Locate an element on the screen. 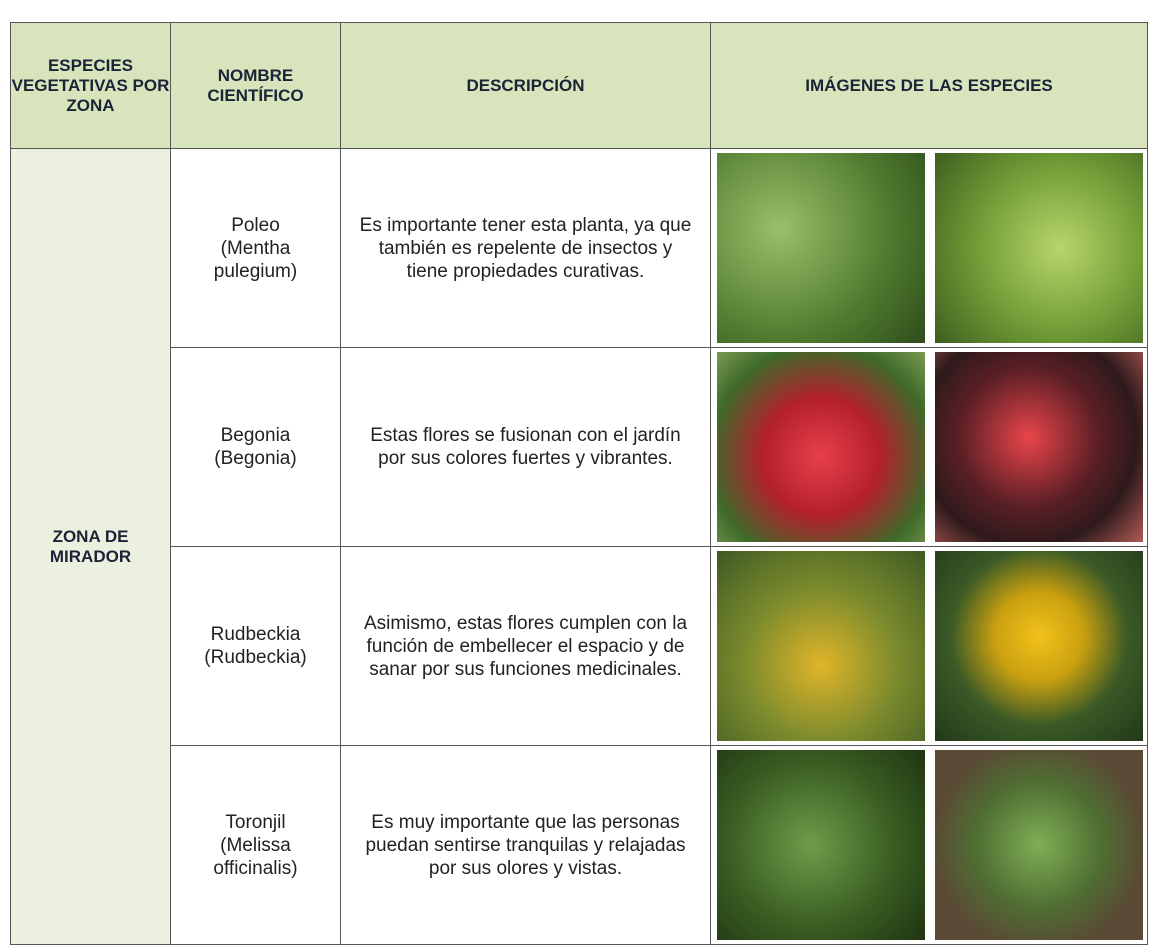  name-text: Begonia (Begonia) is located at coordinates (255, 447).